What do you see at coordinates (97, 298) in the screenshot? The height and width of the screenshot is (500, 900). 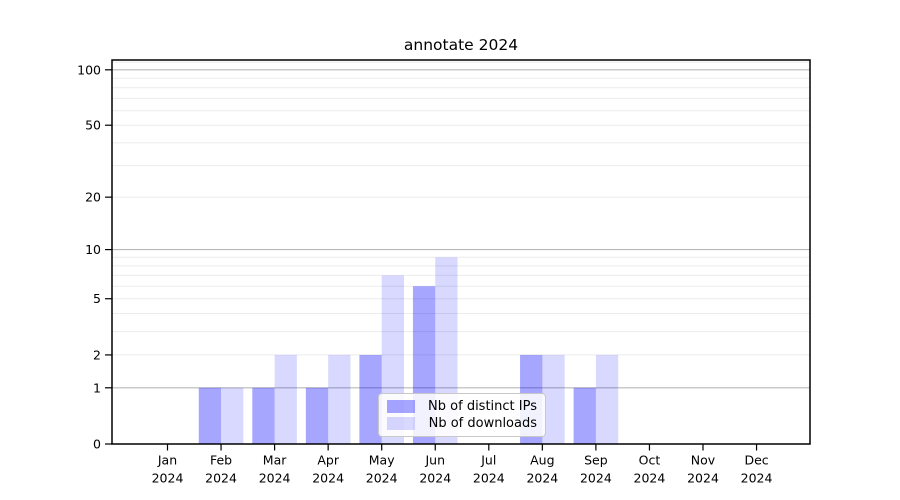 I see `y-tick-label: 5` at bounding box center [97, 298].